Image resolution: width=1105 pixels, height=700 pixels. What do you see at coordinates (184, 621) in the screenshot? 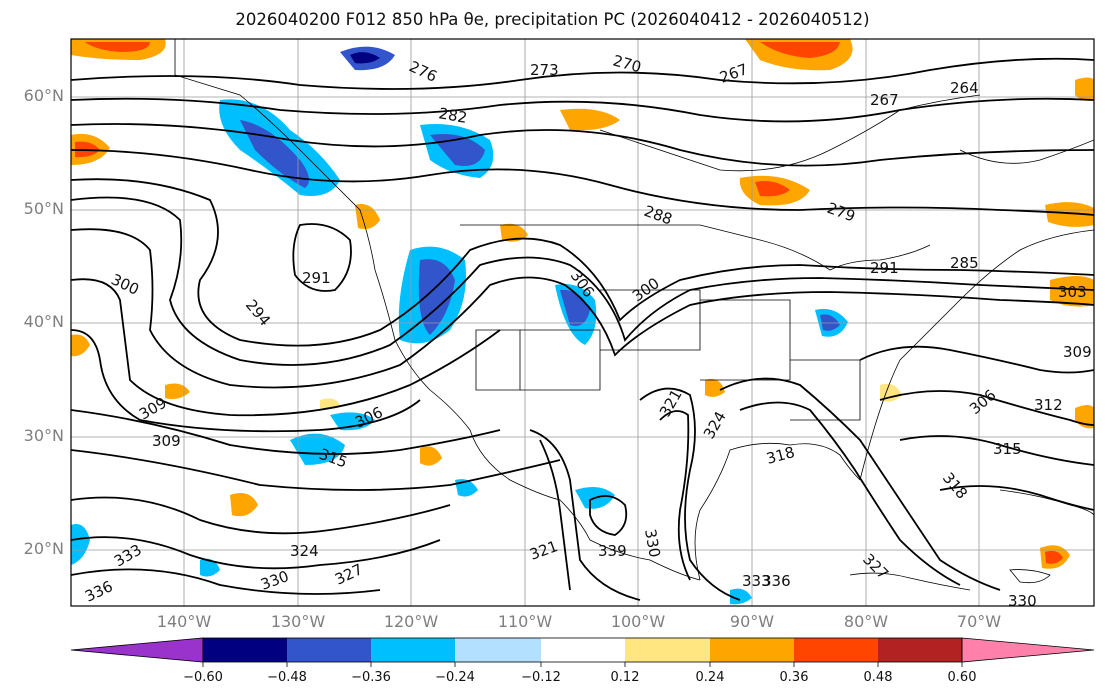
I see `lon-label: 140°W` at bounding box center [184, 621].